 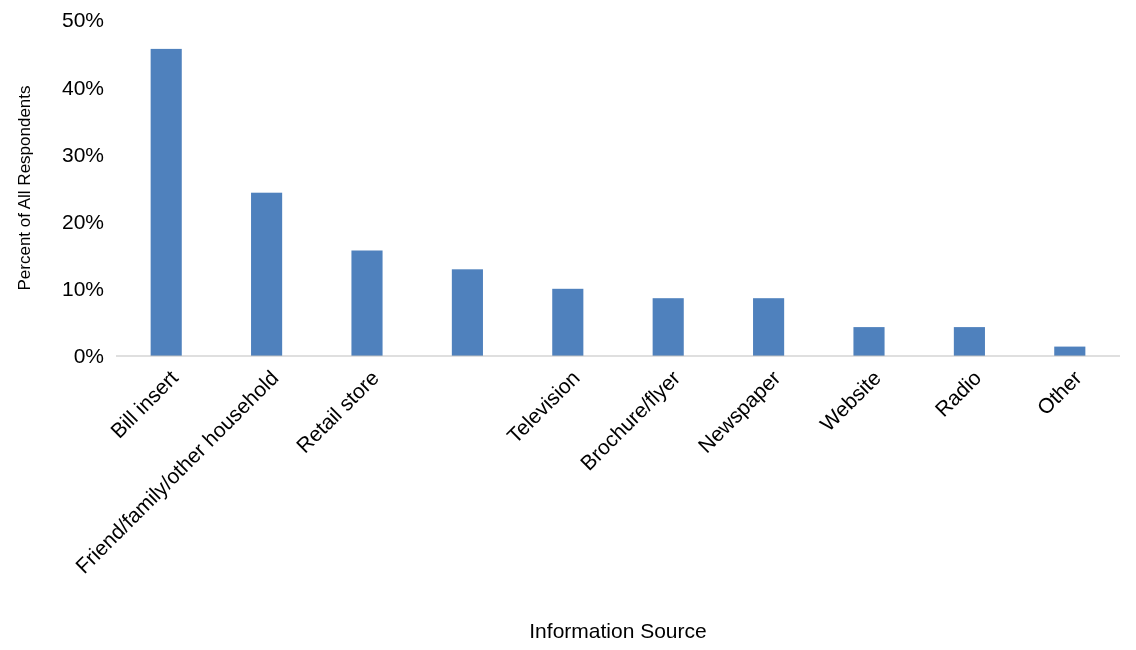 What do you see at coordinates (82, 221) in the screenshot?
I see `y-tick-label: 20%` at bounding box center [82, 221].